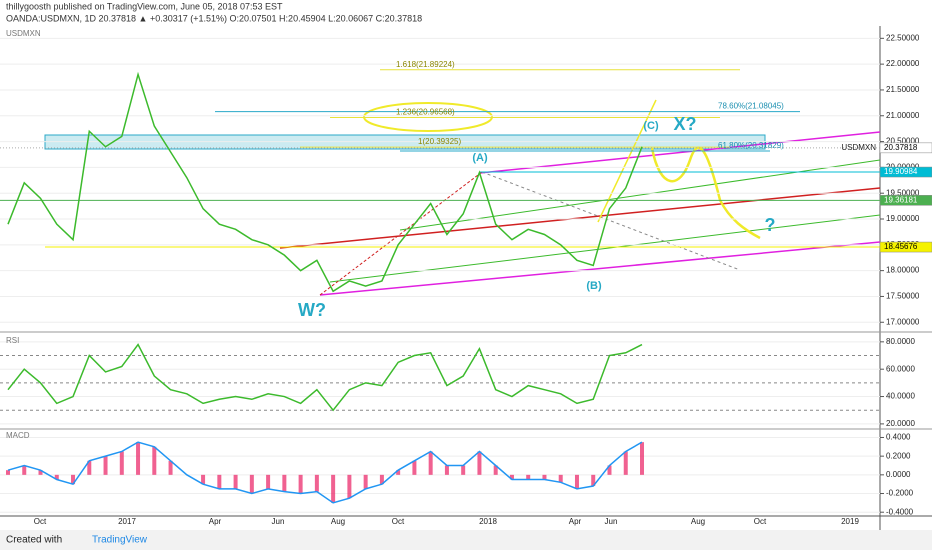  Describe the element at coordinates (901, 147) in the screenshot. I see `price-badge-label: 20.37818` at that location.